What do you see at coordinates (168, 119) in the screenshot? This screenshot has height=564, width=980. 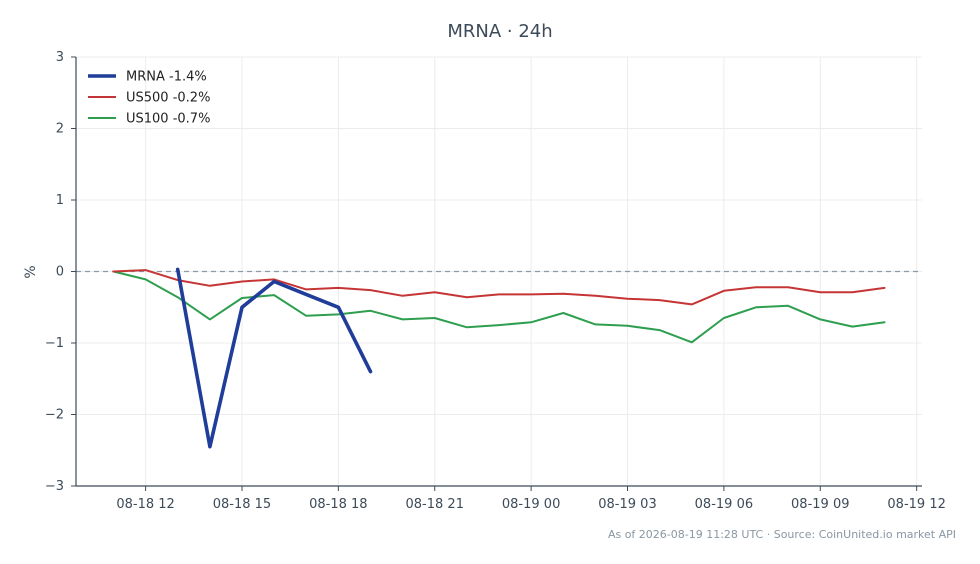 I see `legend-label: US100 -0.7%` at bounding box center [168, 119].